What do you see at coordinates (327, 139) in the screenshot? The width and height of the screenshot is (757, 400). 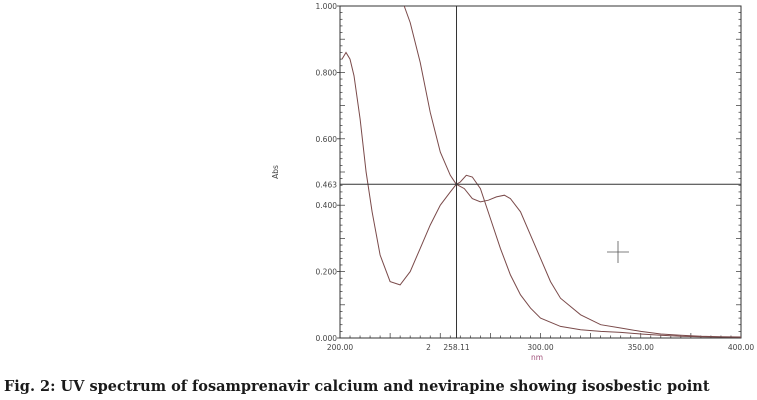 I see `y-tick-label: 0.600` at bounding box center [327, 139].